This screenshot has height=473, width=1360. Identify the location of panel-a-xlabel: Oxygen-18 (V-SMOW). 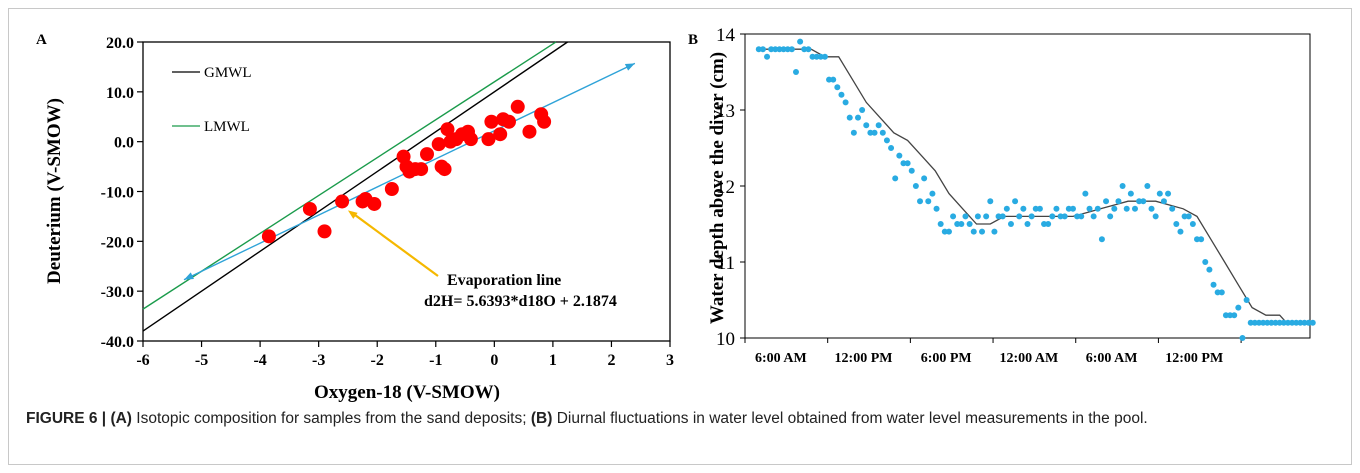
(407, 392).